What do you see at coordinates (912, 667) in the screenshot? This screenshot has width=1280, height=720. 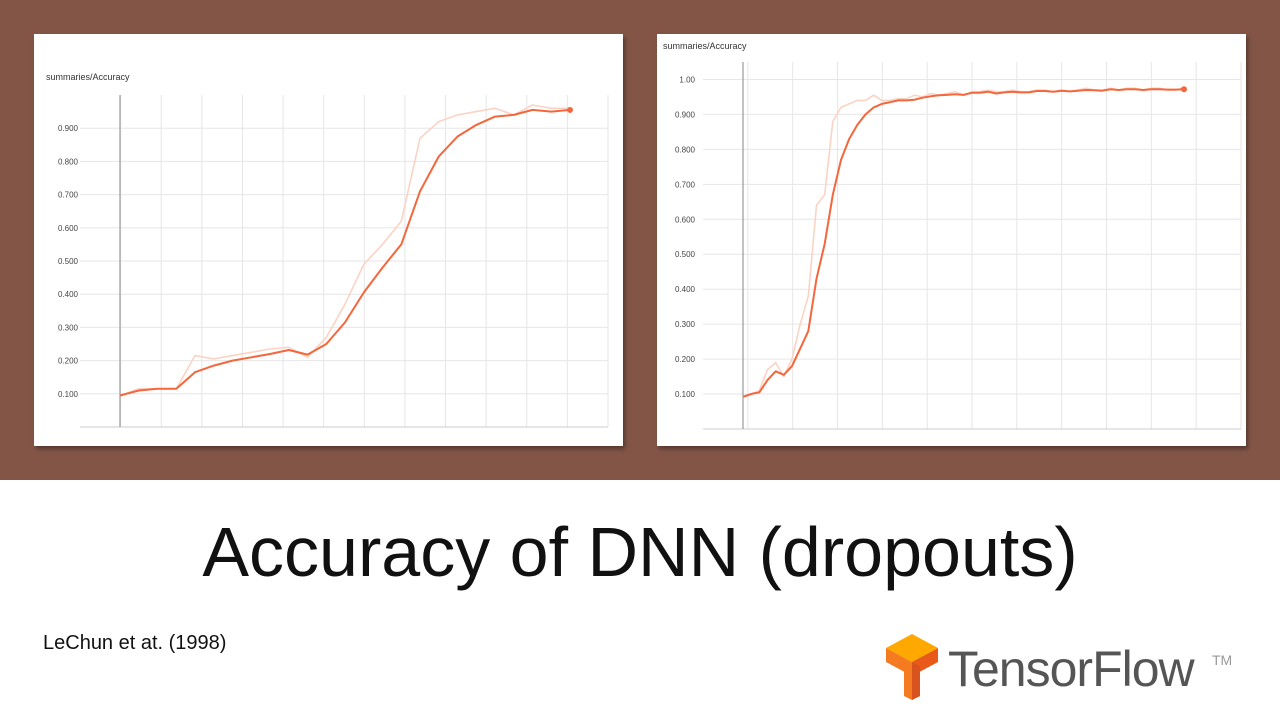 I see `tensorflow-logo-icon` at bounding box center [912, 667].